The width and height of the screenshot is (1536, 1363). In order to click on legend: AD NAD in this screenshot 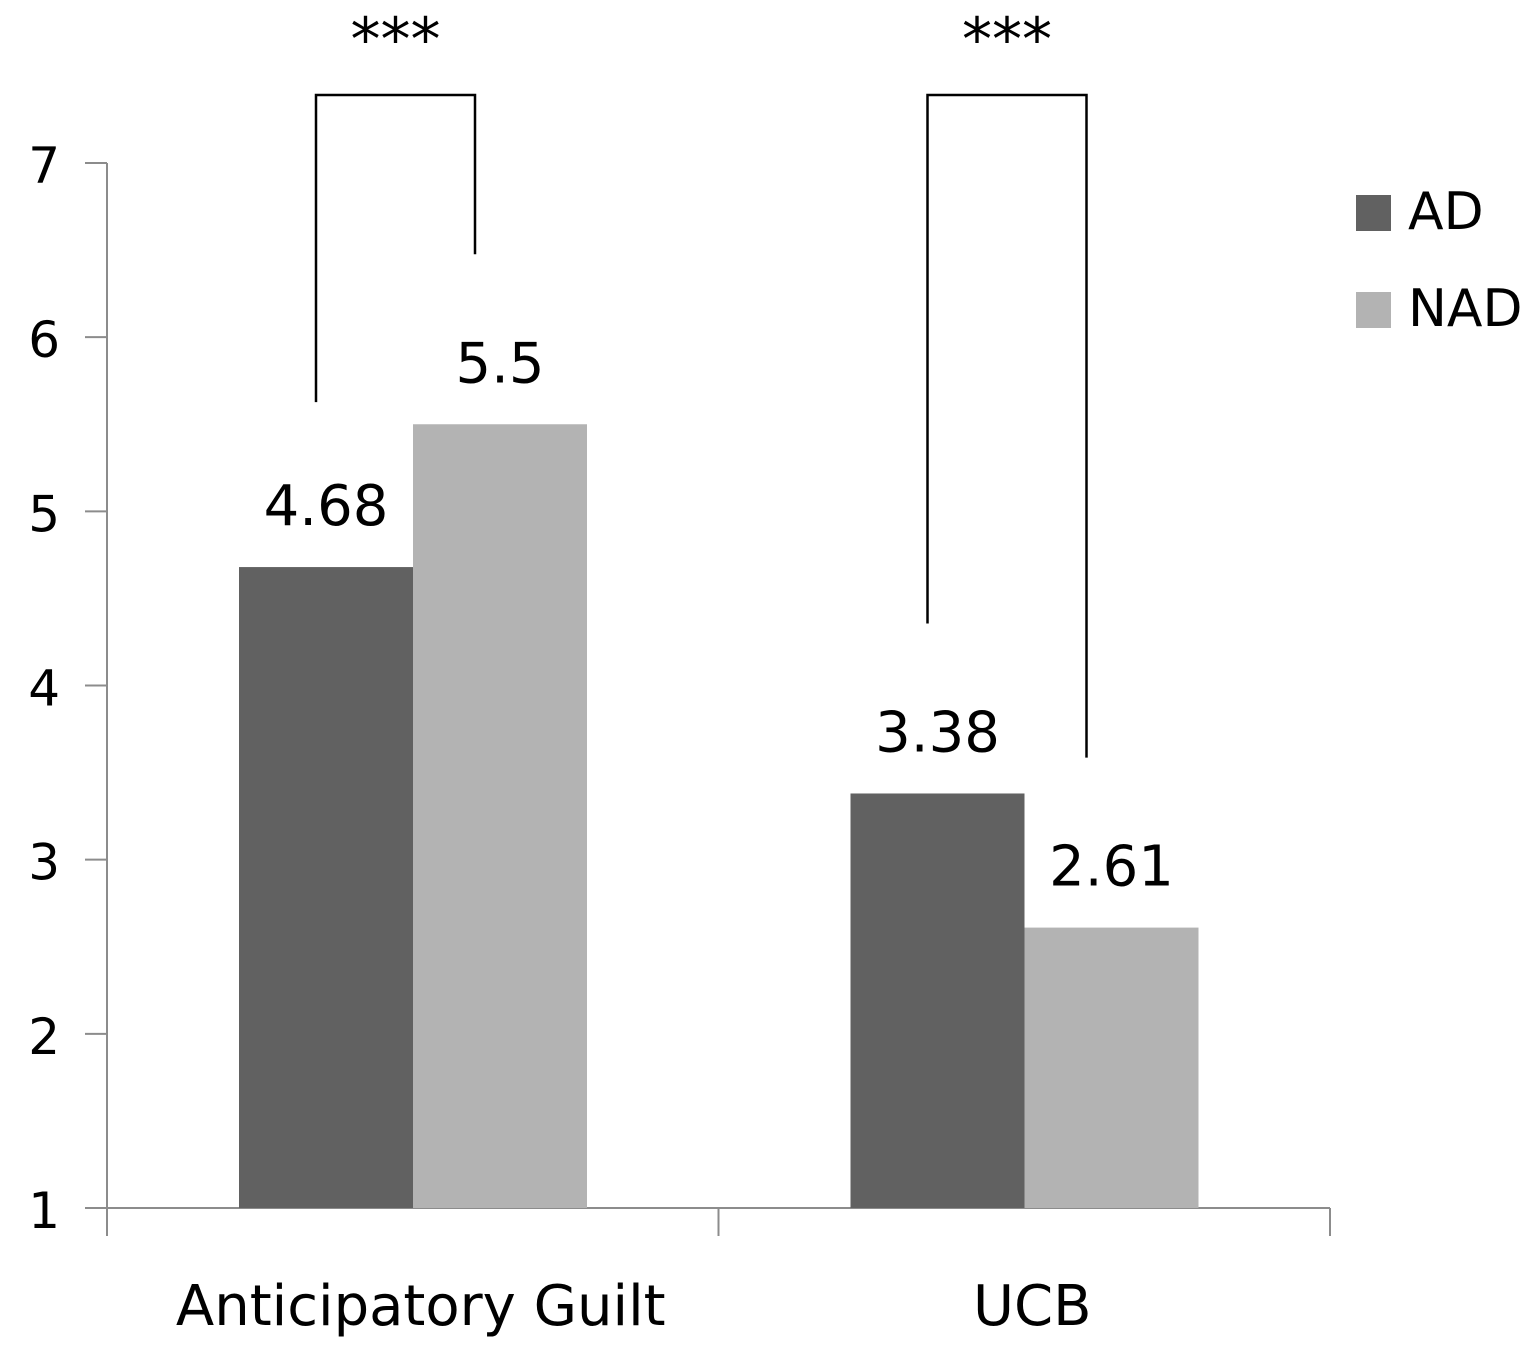, I will do `click(1439, 260)`.